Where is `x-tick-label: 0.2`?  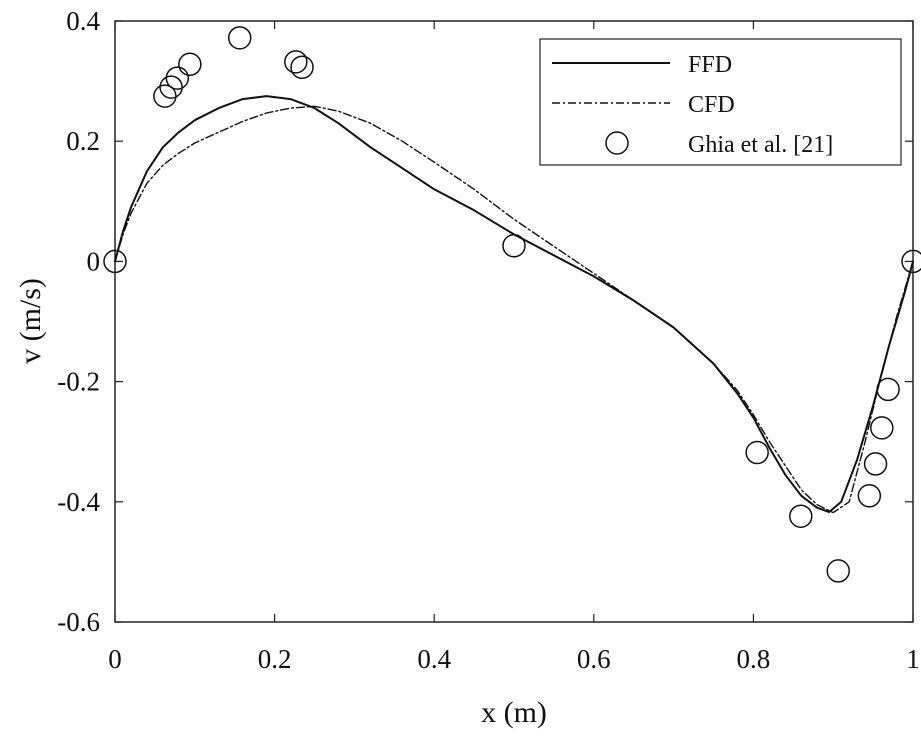 x-tick-label: 0.2 is located at coordinates (275, 659).